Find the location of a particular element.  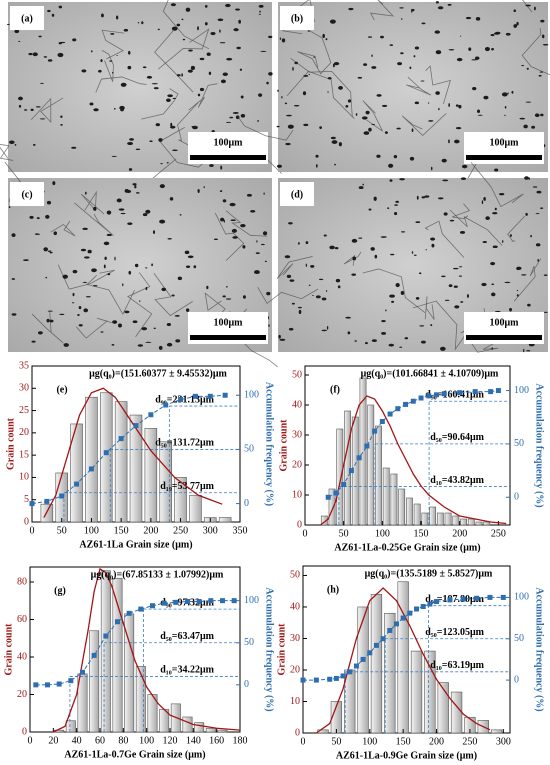

x-tick-label: 350 is located at coordinates (240, 530).